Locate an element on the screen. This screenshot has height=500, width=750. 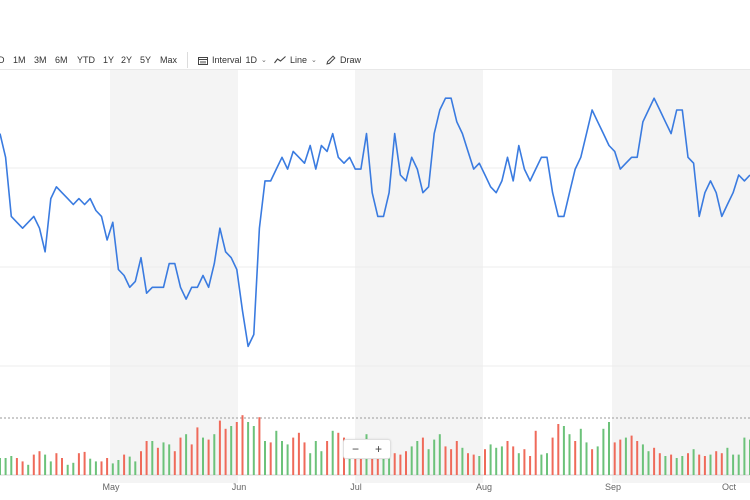
draw-button: Draw is located at coordinates (343, 60).